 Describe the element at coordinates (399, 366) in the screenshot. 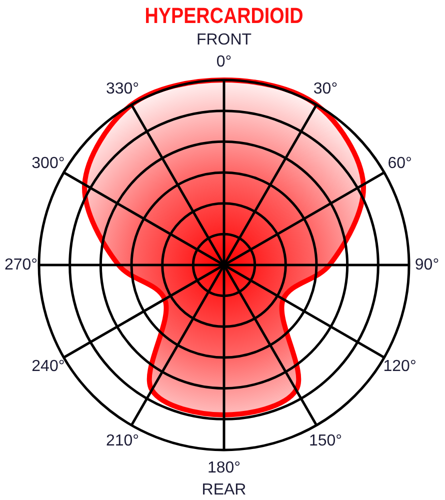

I see `spoke-label: 120°` at that location.